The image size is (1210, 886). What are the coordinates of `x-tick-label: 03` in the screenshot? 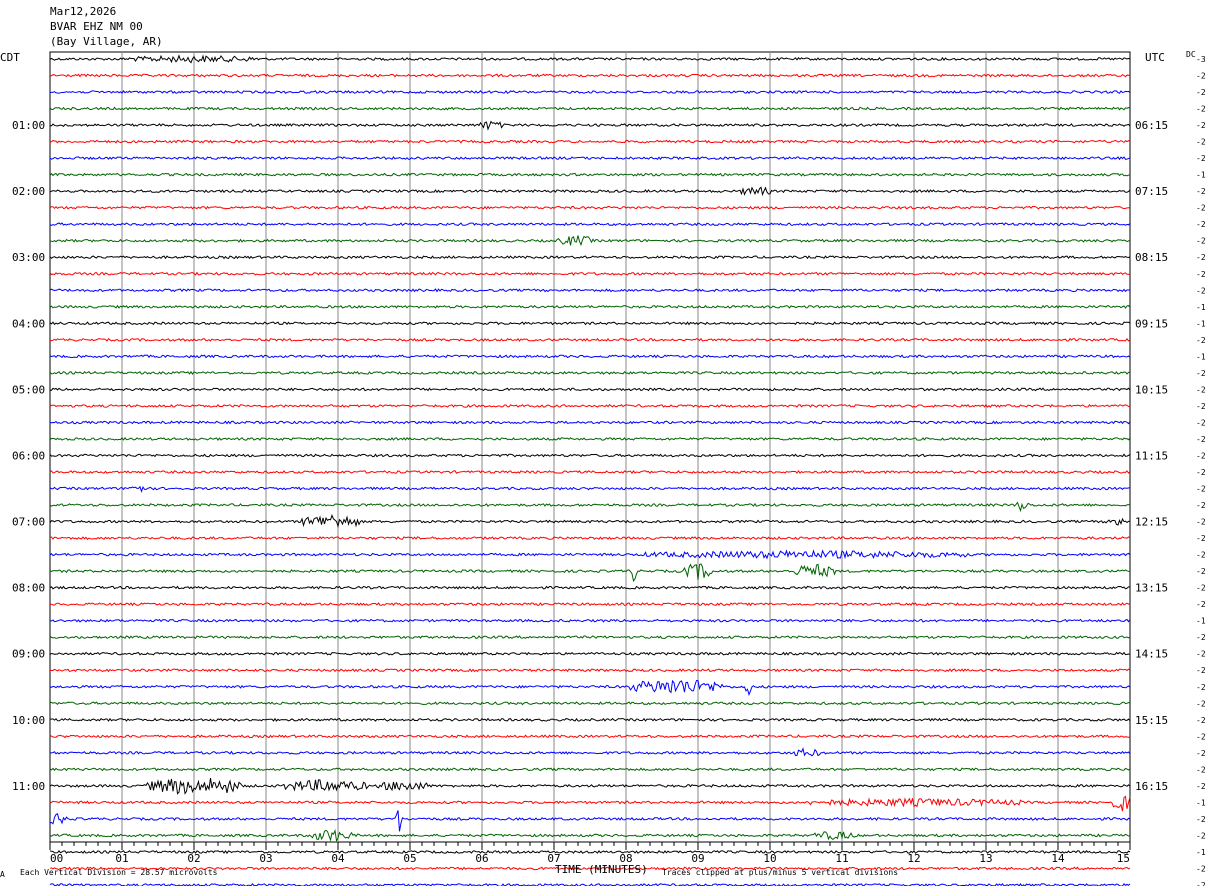 It's located at (265, 858).